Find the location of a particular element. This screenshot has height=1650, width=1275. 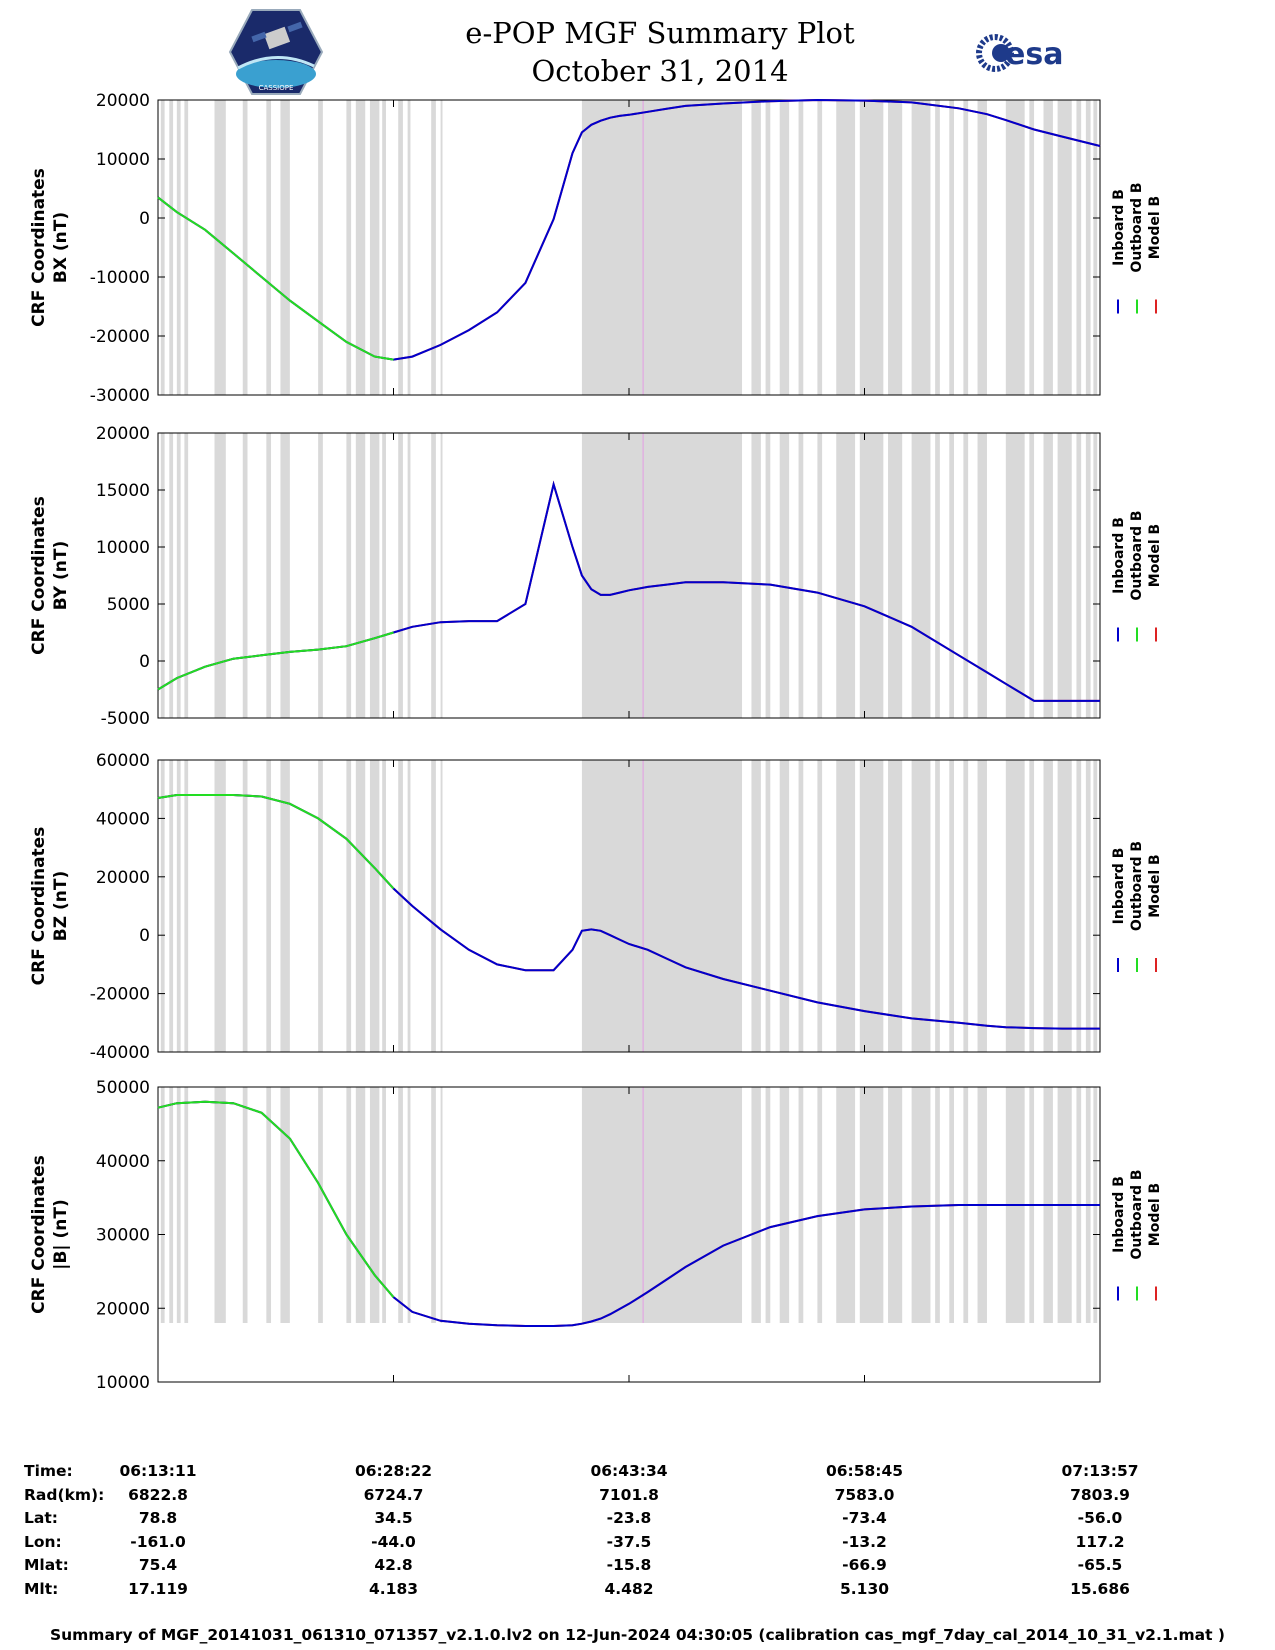

legend-label-0-2: Model B is located at coordinates (1155, 227).